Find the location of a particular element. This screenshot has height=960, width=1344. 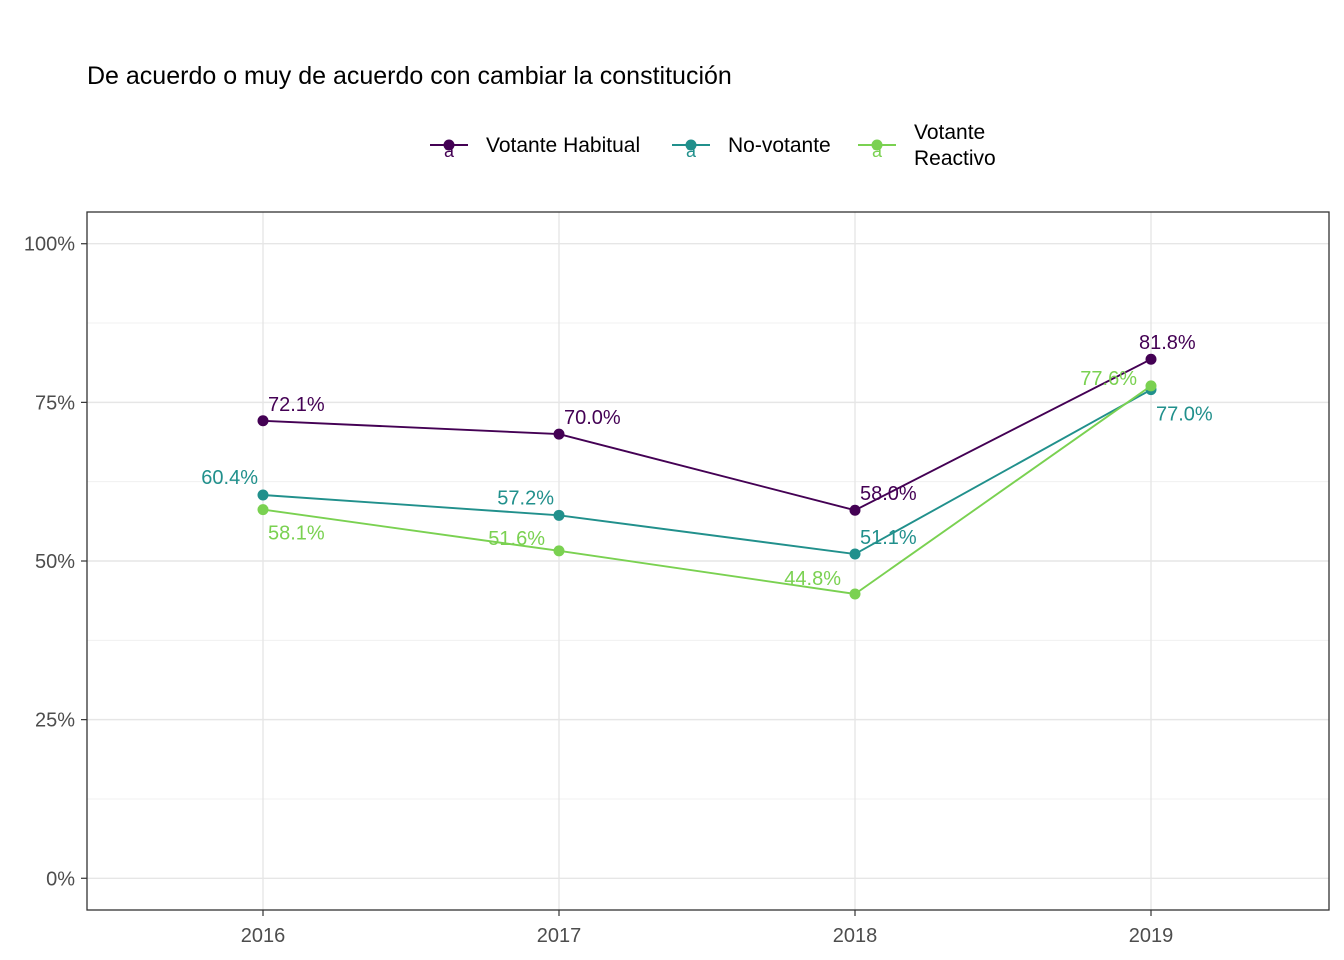

legend-label: Votante Habitual is located at coordinates (563, 145).